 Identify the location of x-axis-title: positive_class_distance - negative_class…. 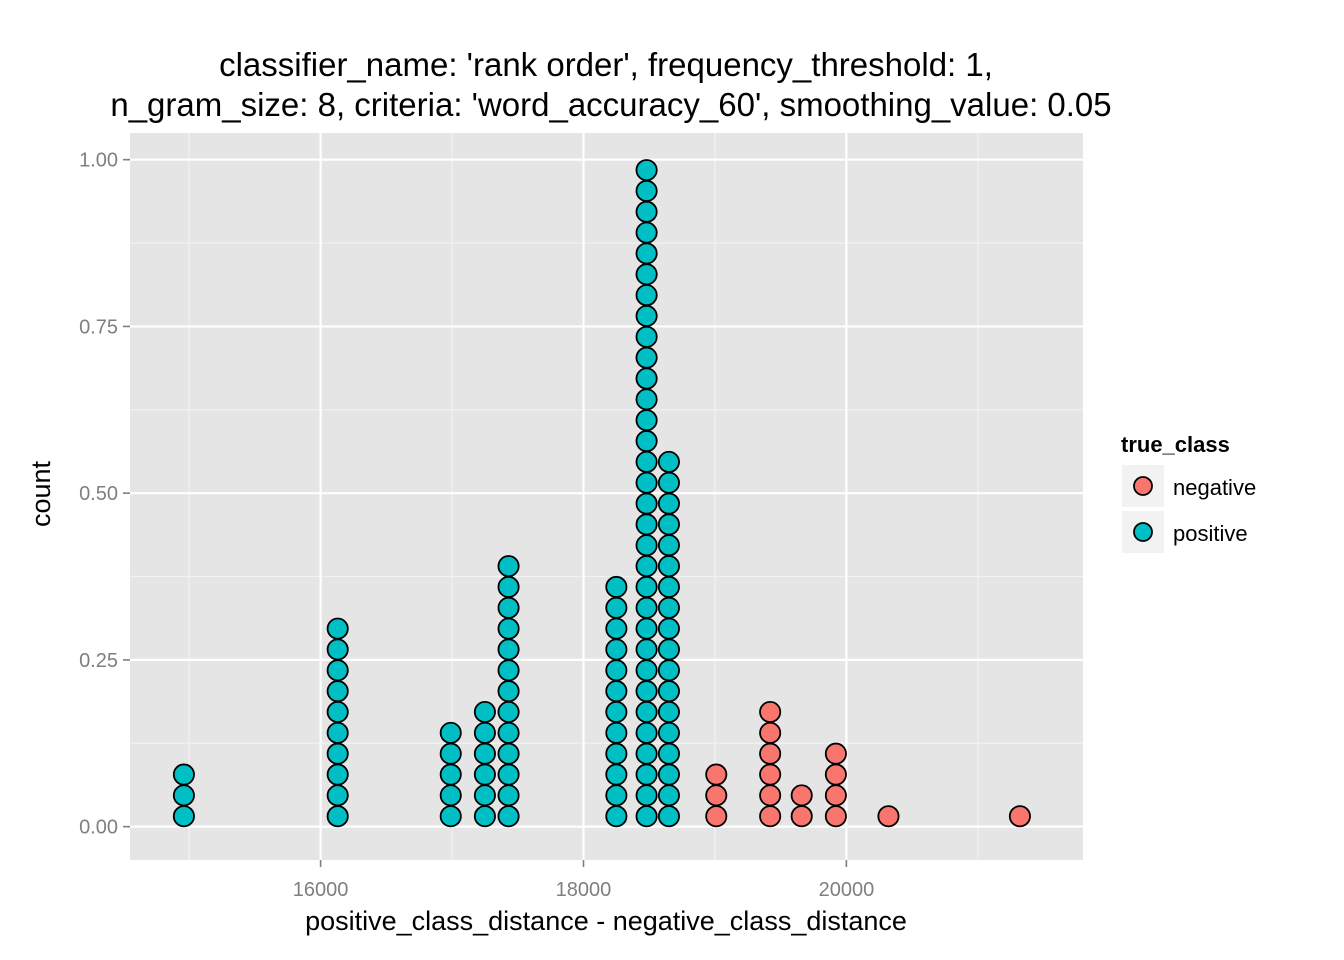
(606, 921).